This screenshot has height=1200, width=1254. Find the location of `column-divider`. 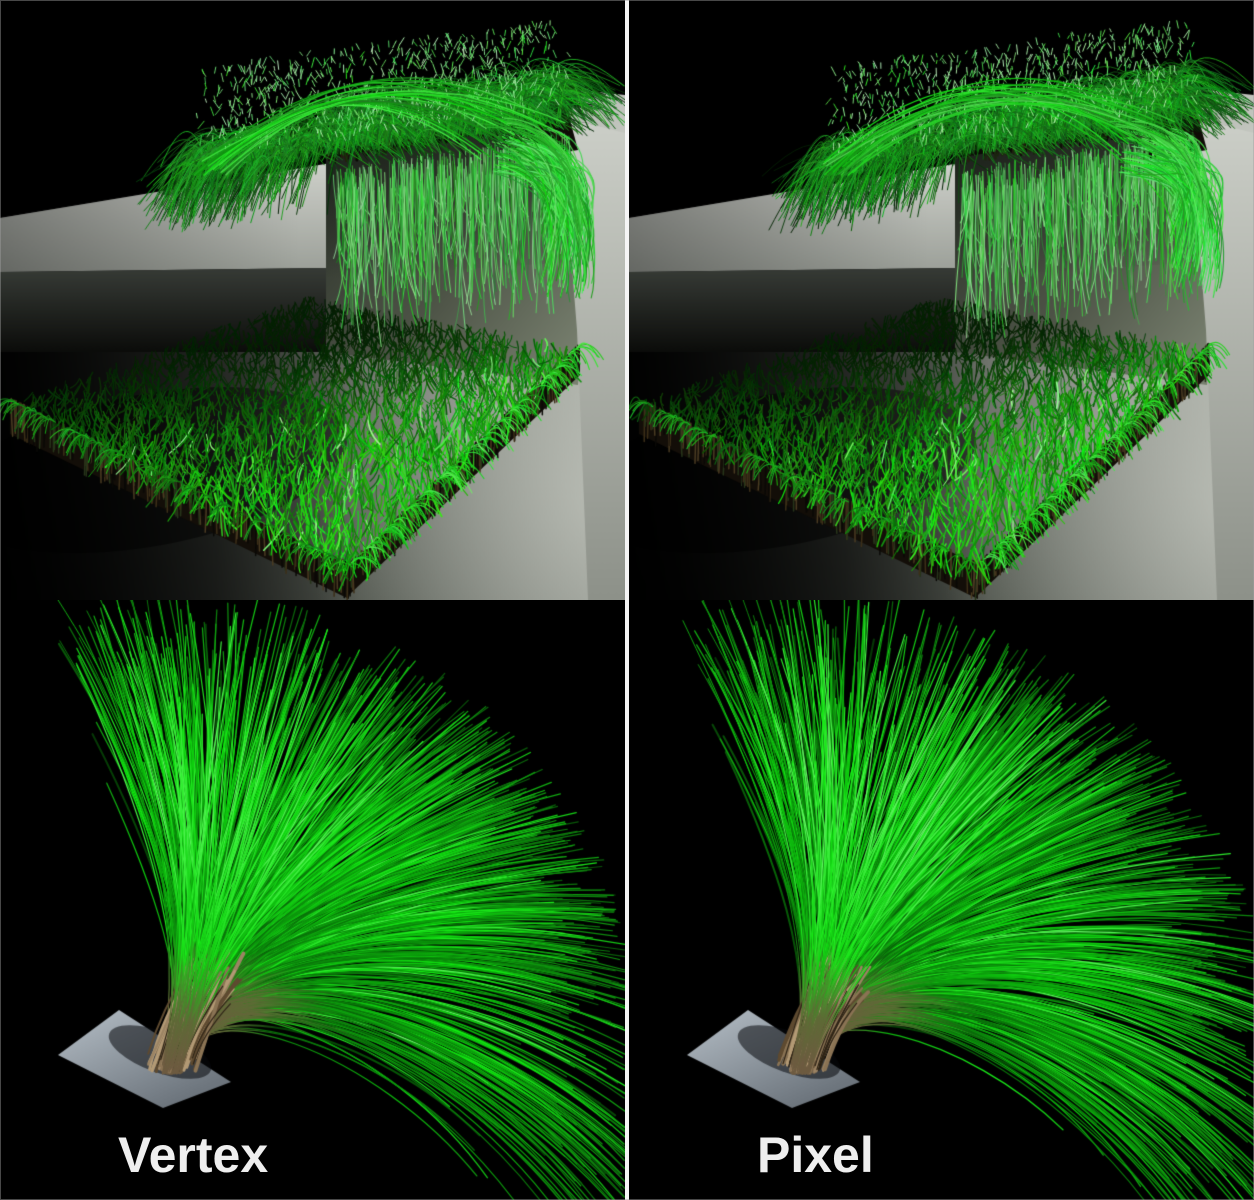

column-divider is located at coordinates (627, 600).